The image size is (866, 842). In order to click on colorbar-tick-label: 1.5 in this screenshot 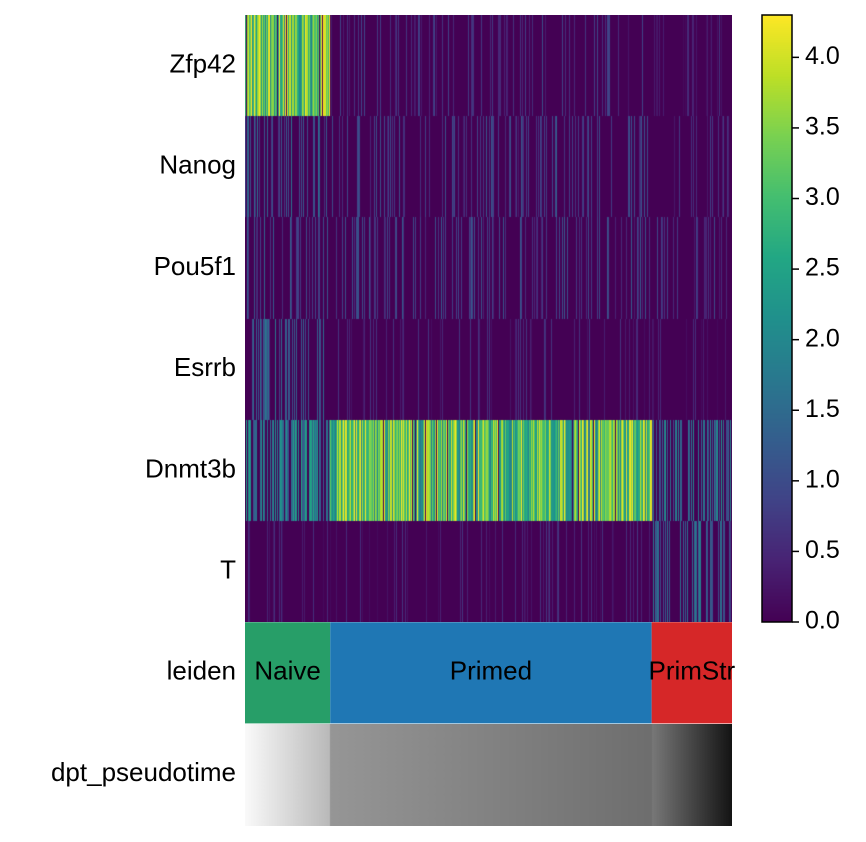, I will do `click(822, 409)`.